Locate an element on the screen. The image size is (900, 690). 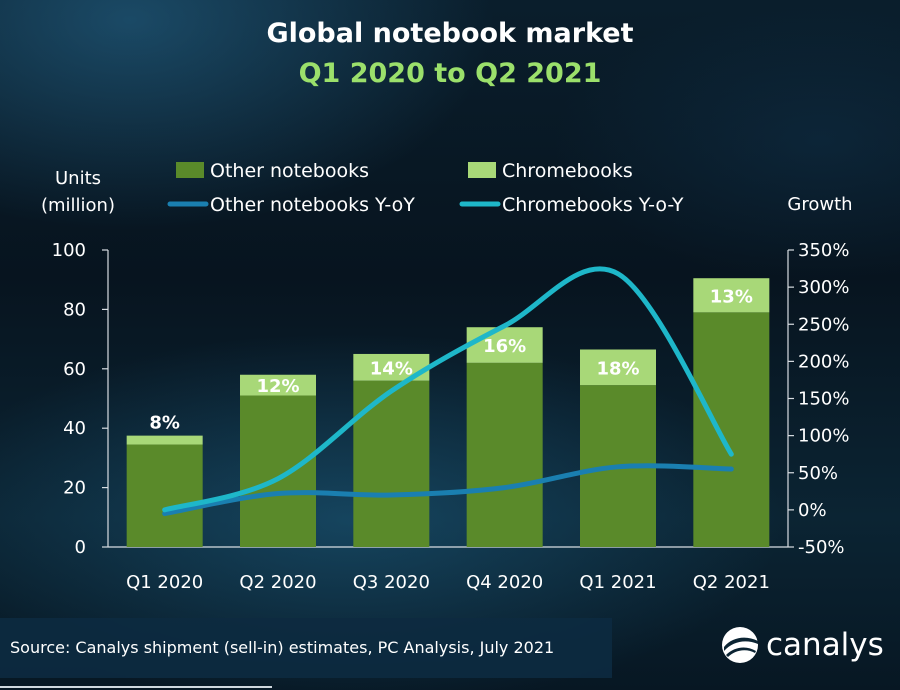
right-tick-label: 200% is located at coordinates (823, 361).